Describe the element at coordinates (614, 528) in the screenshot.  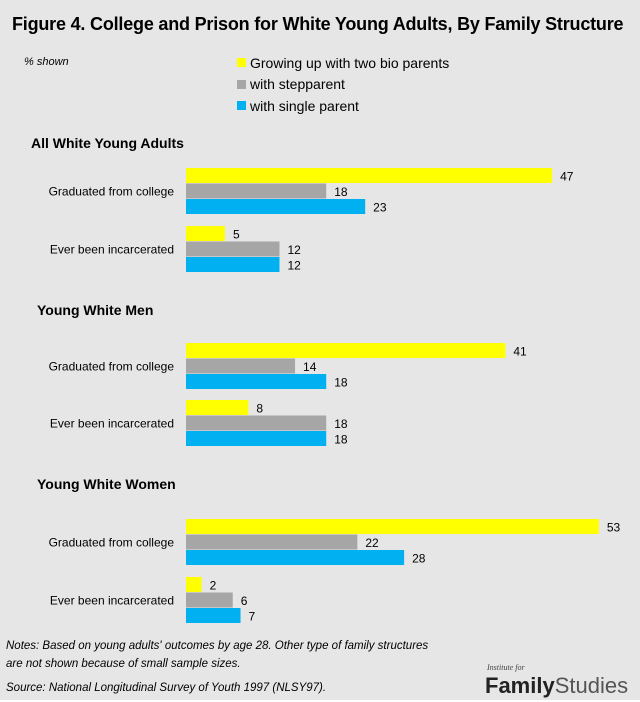
I see `data-label: 53` at that location.